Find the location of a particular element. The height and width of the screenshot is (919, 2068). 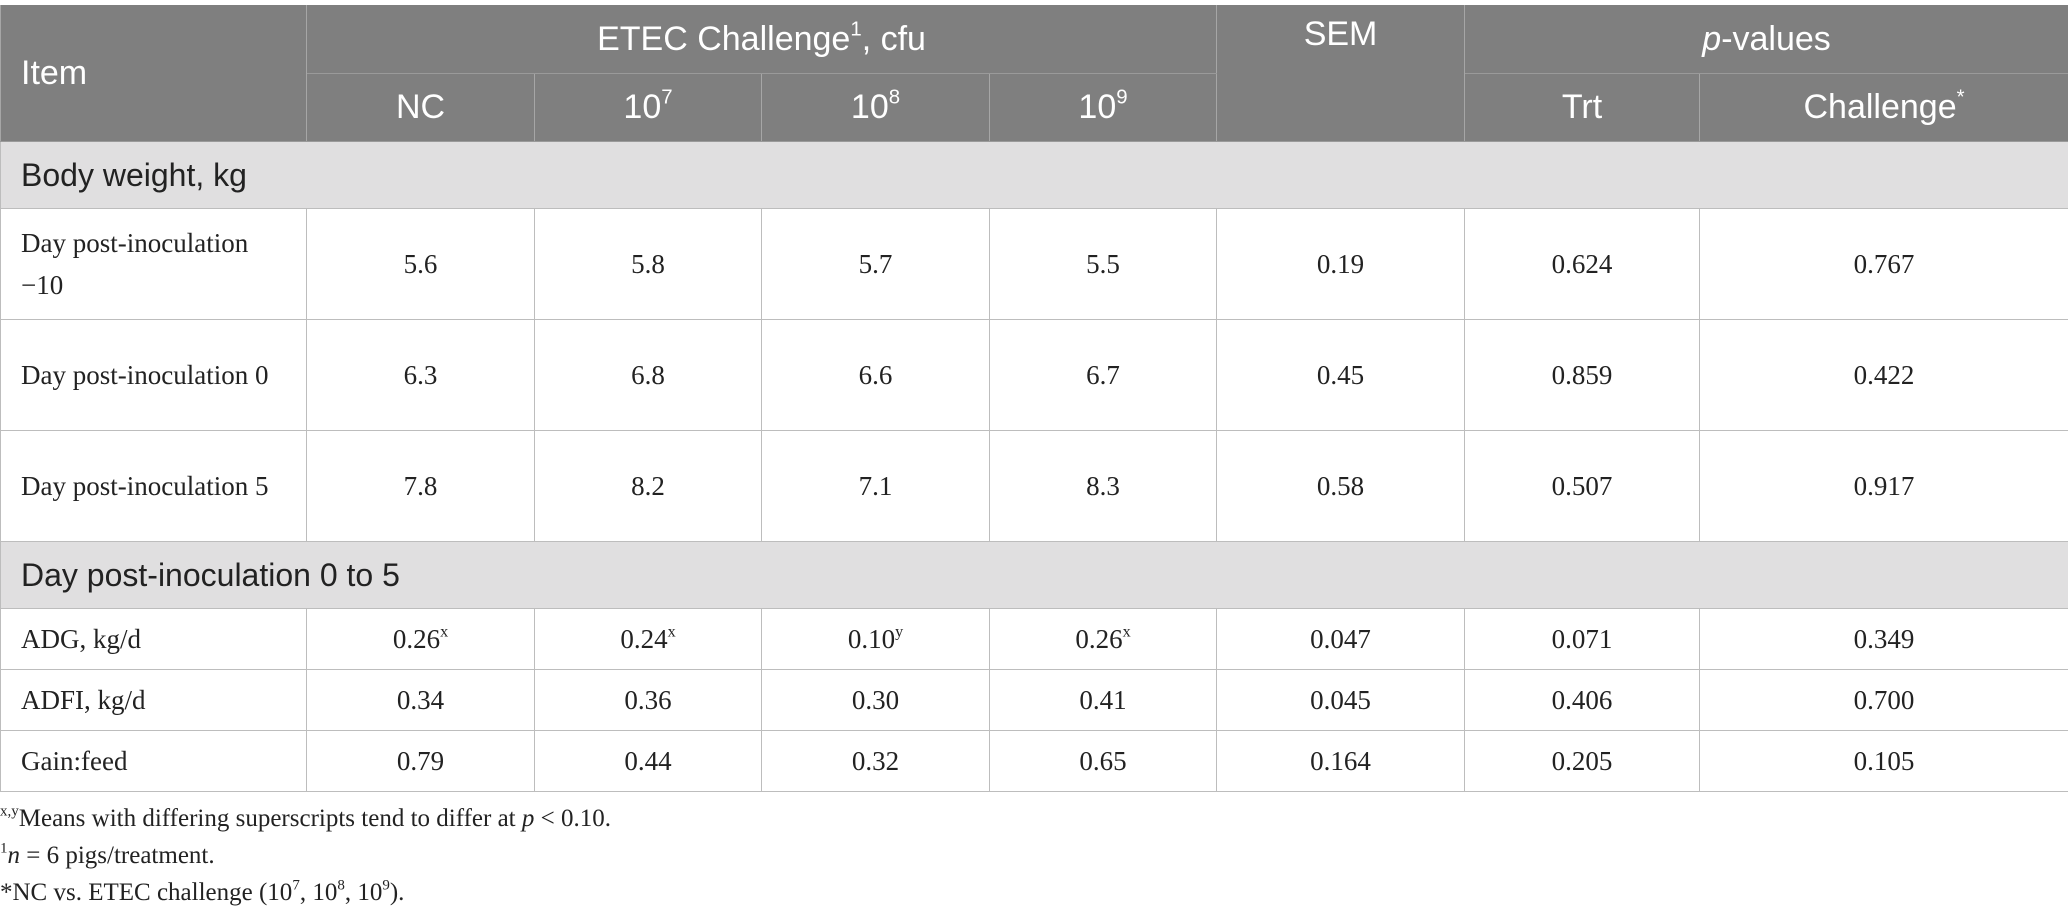

row-label: Gain:feed is located at coordinates (153, 761).